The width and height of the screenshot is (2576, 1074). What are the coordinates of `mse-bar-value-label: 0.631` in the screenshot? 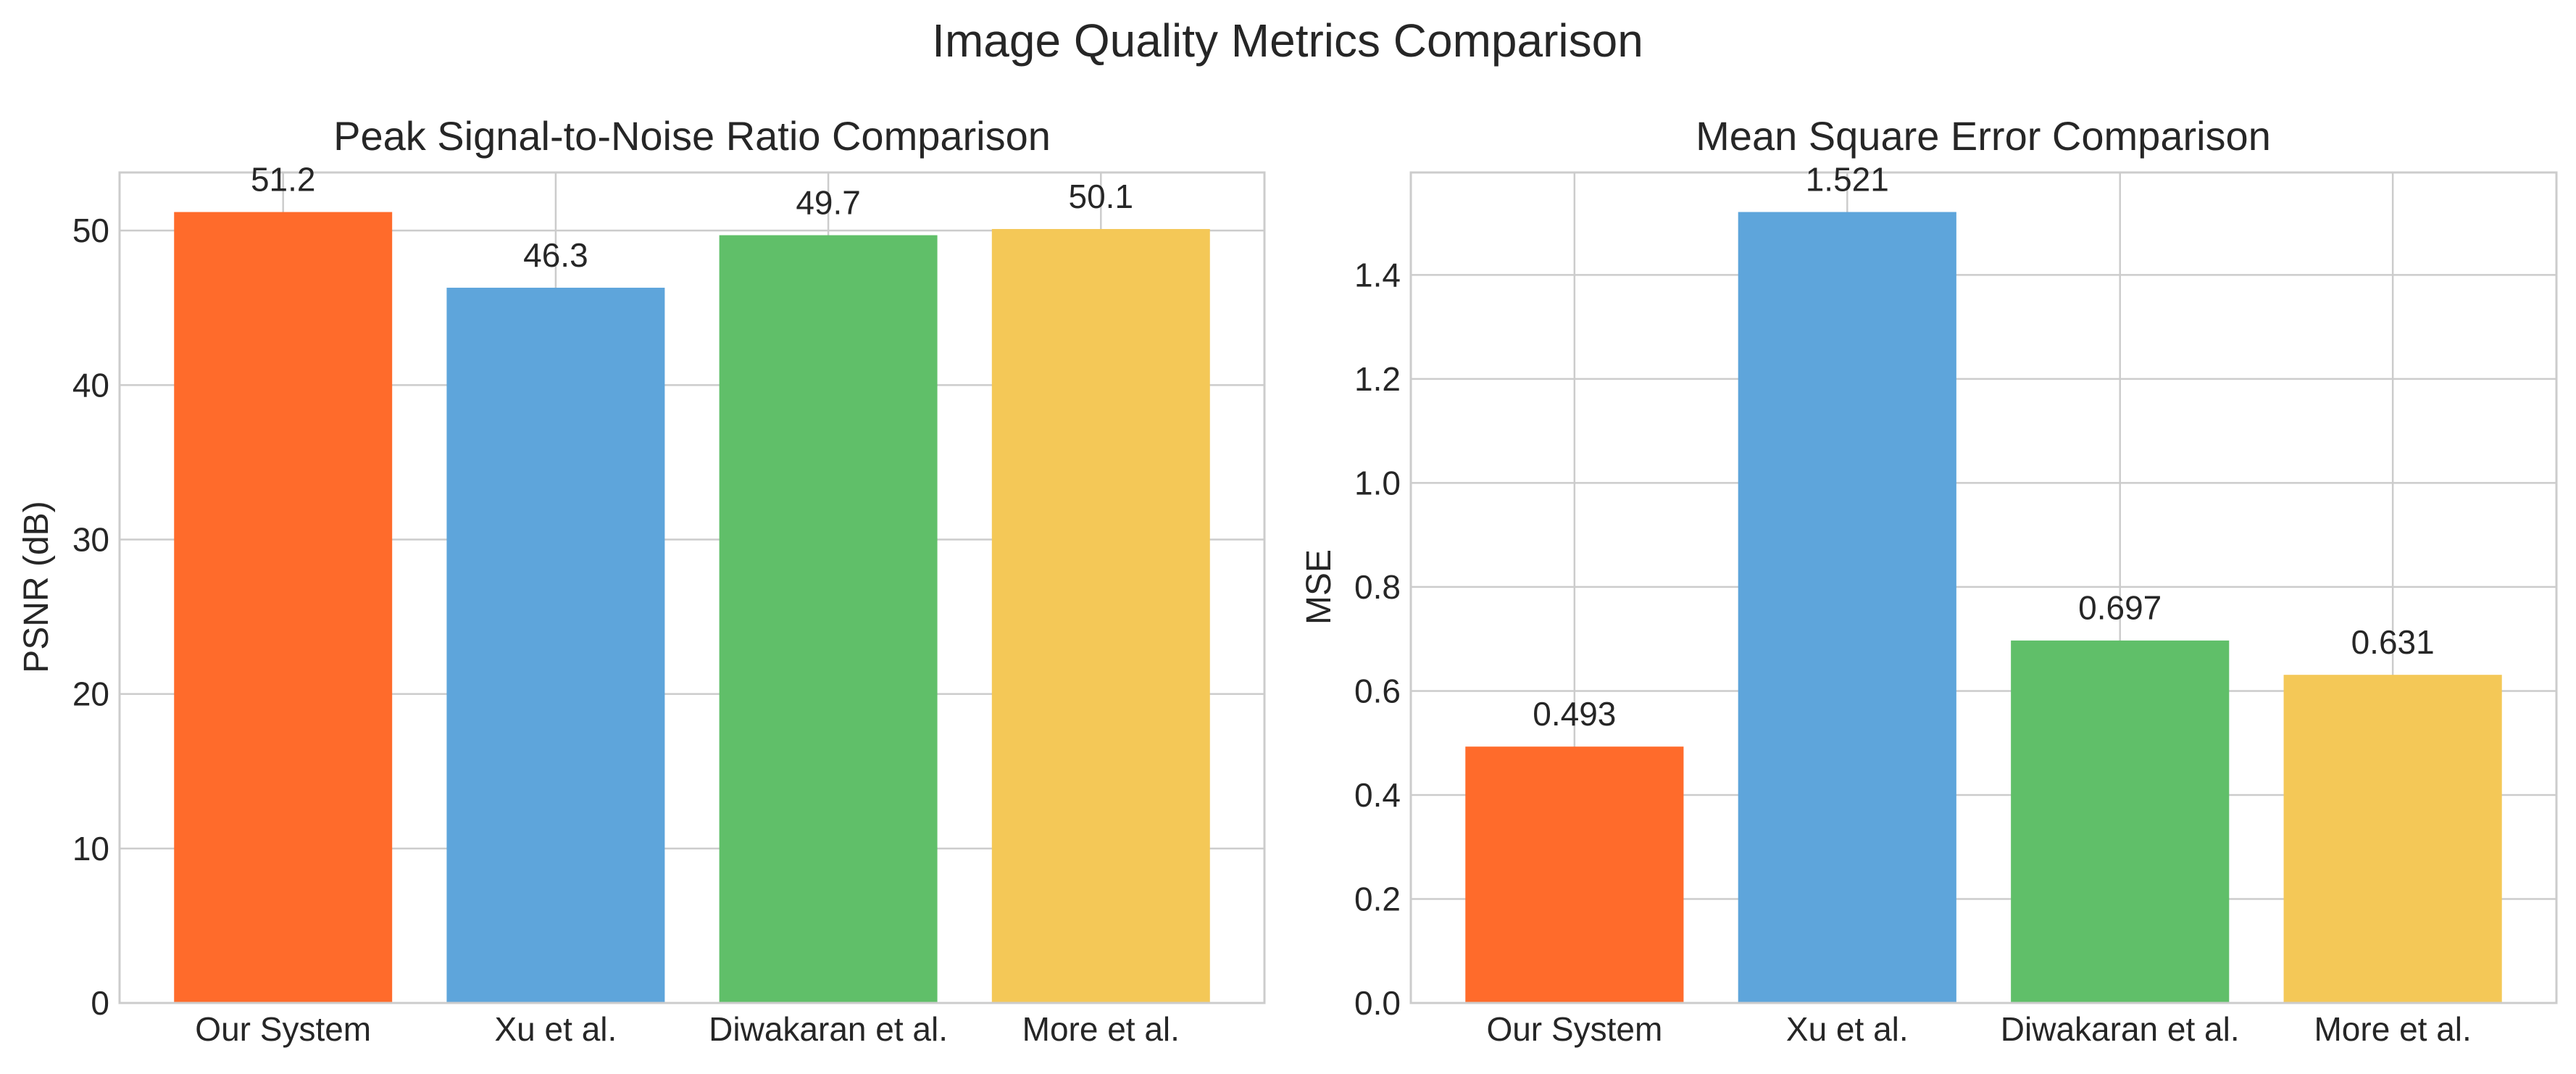 It's located at (2393, 642).